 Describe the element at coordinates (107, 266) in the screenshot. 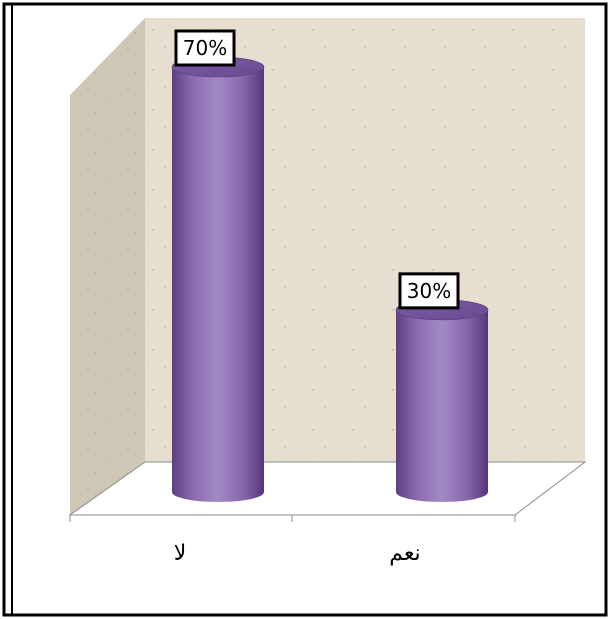

I see `side-wall` at that location.